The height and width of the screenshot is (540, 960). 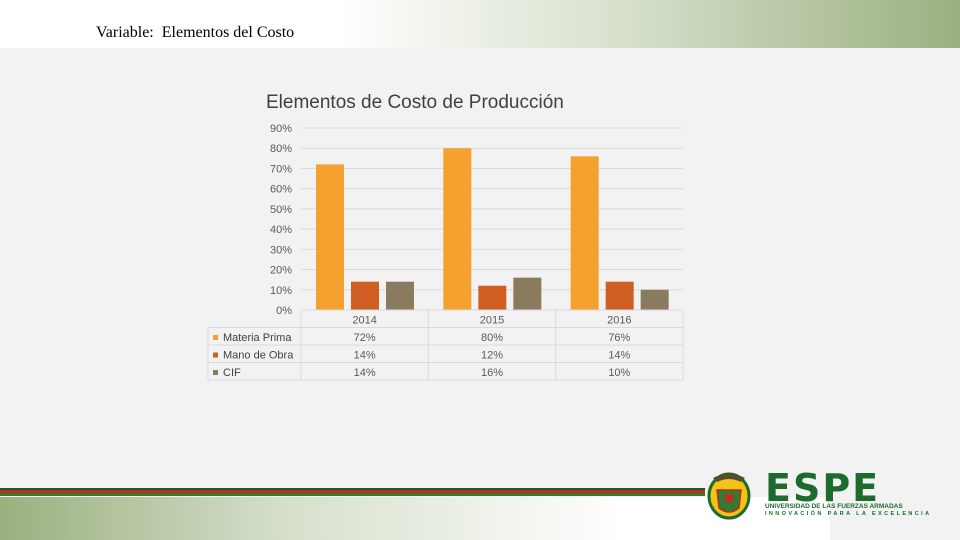 What do you see at coordinates (281, 250) in the screenshot?
I see `y-tick-label: 30%` at bounding box center [281, 250].